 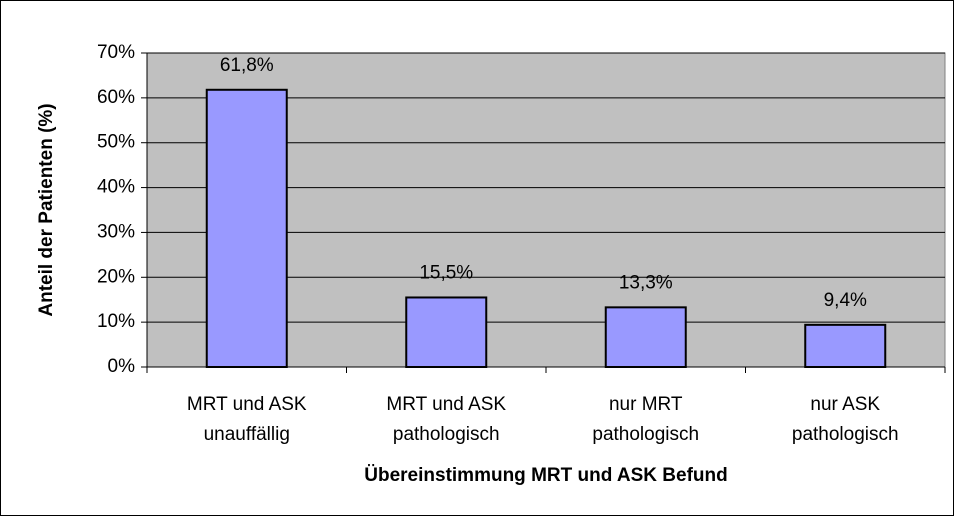 What do you see at coordinates (116, 276) in the screenshot?
I see `y-tick-label: 20%` at bounding box center [116, 276].